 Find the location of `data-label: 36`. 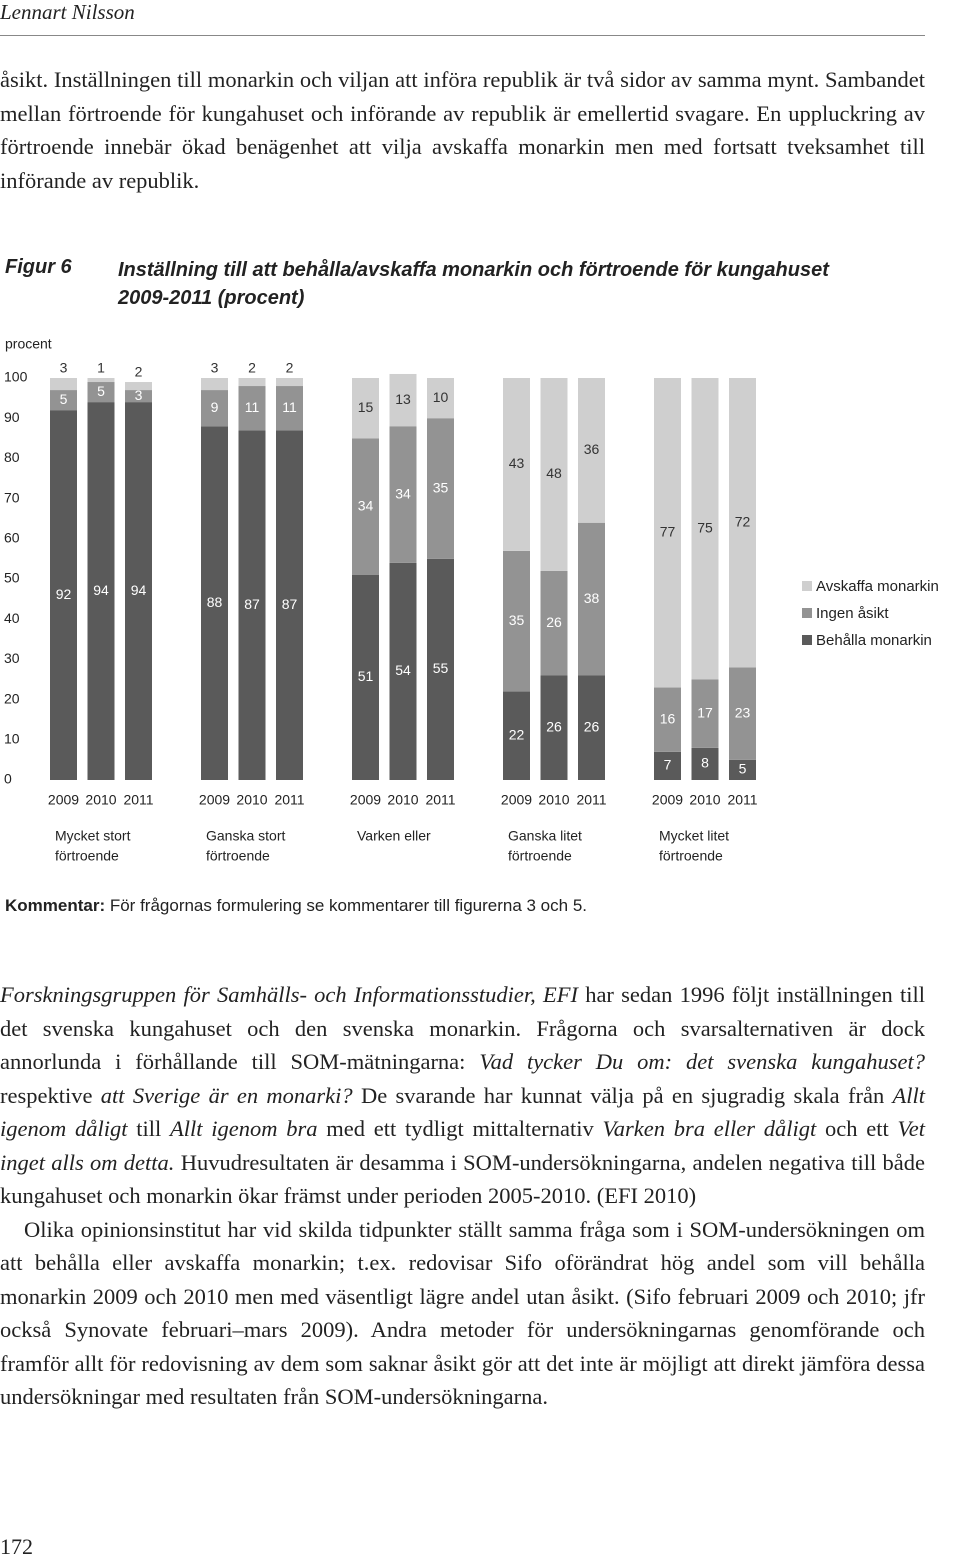

data-label: 36 is located at coordinates (592, 449).